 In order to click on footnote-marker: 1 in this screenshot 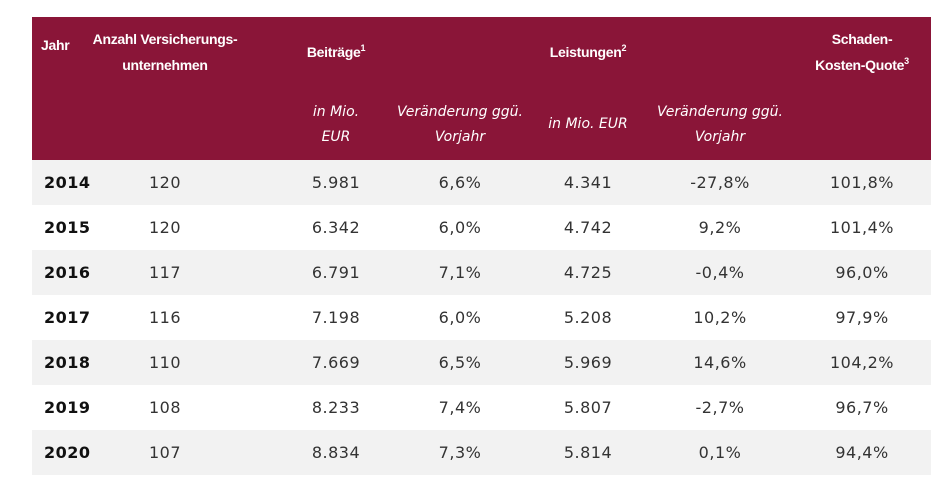, I will do `click(363, 48)`.